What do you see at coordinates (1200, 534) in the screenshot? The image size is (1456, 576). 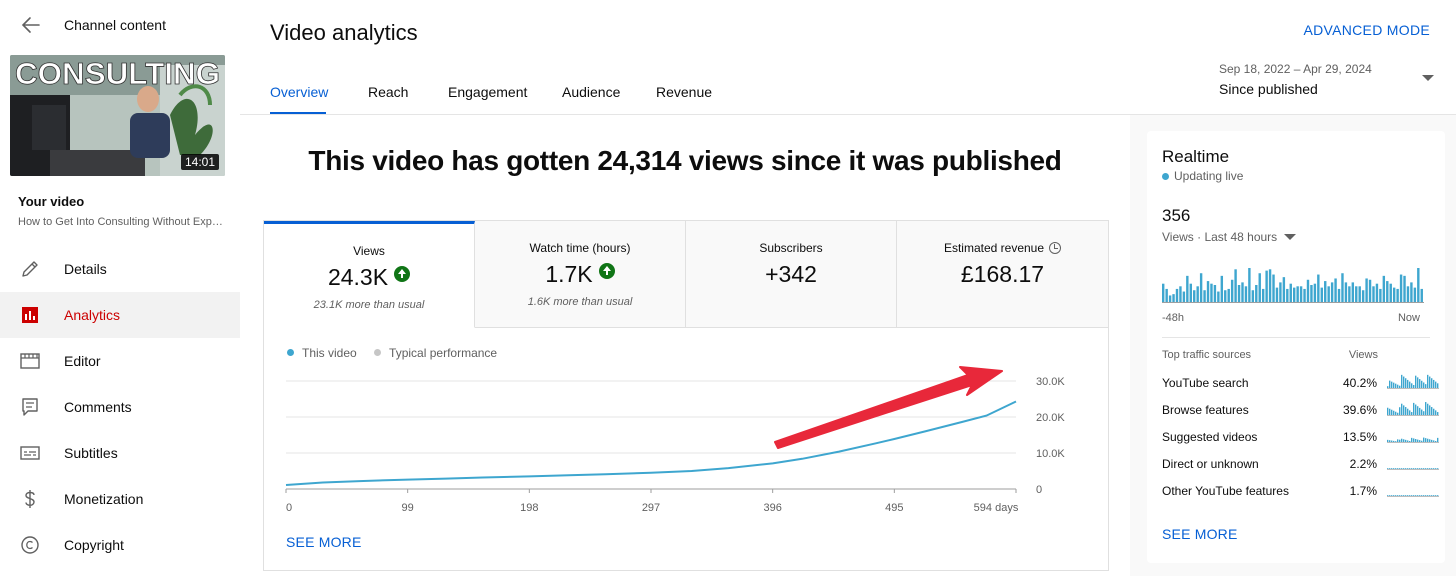 I see `realtime-see-more-button: SEE MORE` at bounding box center [1200, 534].